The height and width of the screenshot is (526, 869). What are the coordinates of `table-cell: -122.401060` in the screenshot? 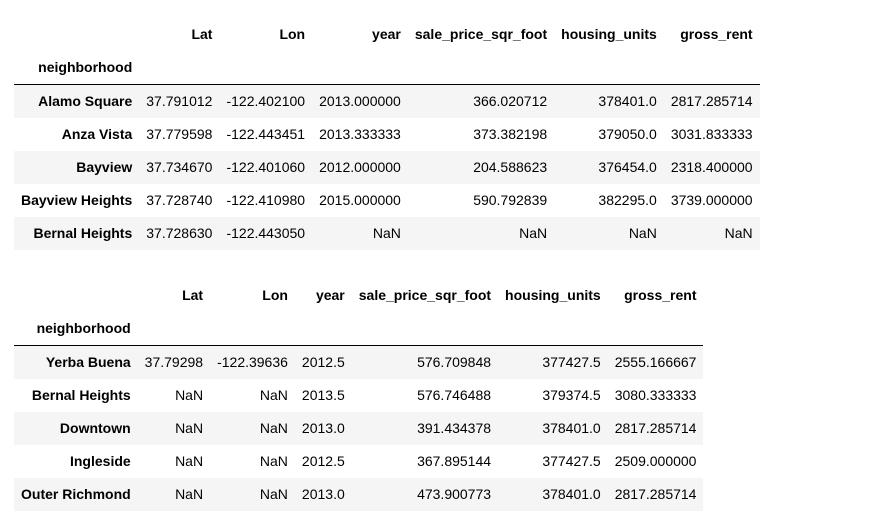 It's located at (266, 167).